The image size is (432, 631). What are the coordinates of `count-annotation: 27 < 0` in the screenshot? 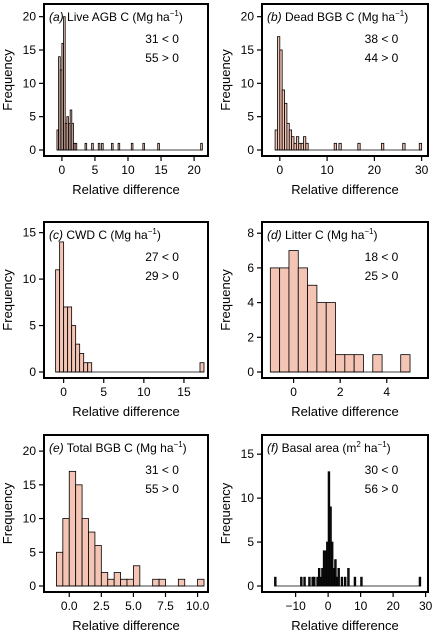 It's located at (162, 257).